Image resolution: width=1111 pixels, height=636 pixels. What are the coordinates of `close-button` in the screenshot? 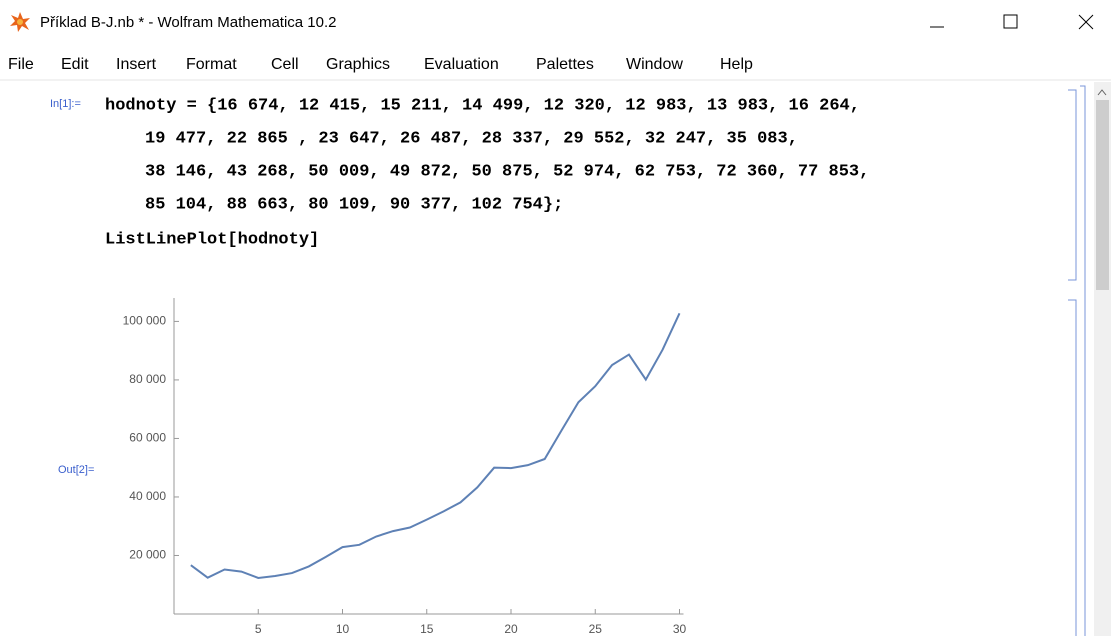 It's located at (1086, 22).